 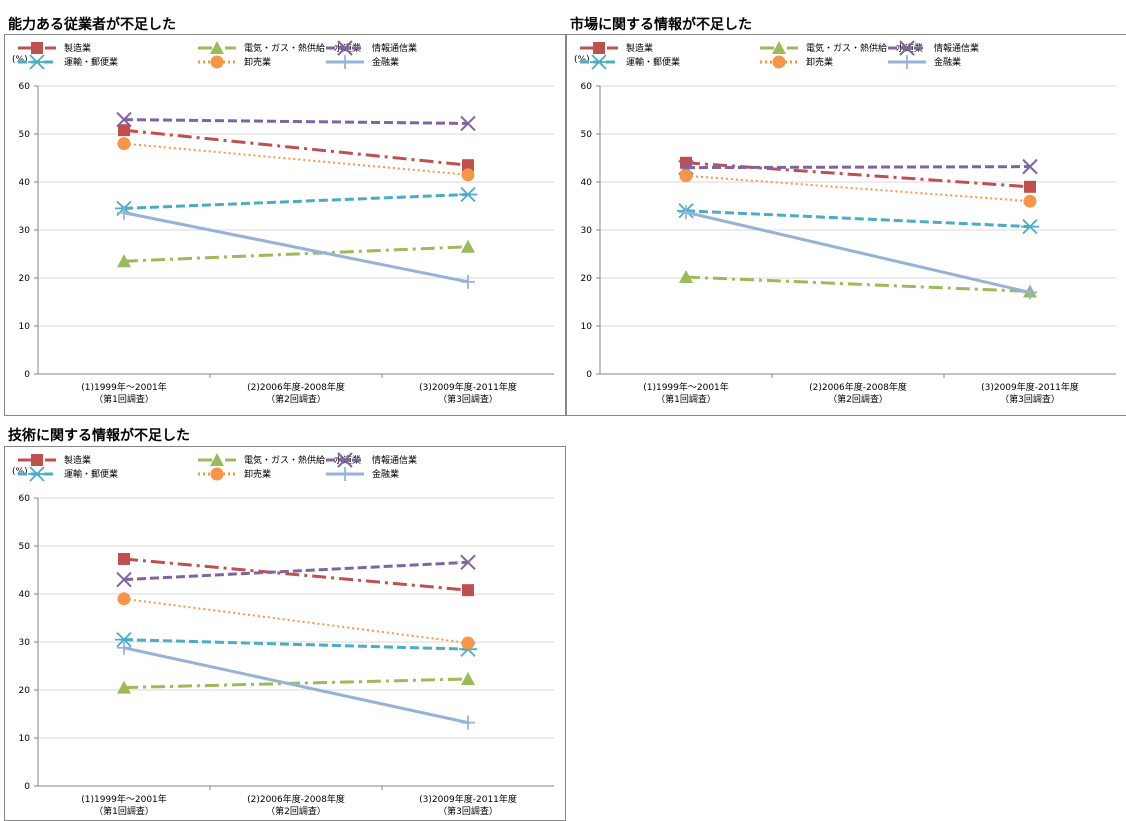 What do you see at coordinates (92, 25) in the screenshot?
I see `chart-title-1: 能力ある従業者が不足した` at bounding box center [92, 25].